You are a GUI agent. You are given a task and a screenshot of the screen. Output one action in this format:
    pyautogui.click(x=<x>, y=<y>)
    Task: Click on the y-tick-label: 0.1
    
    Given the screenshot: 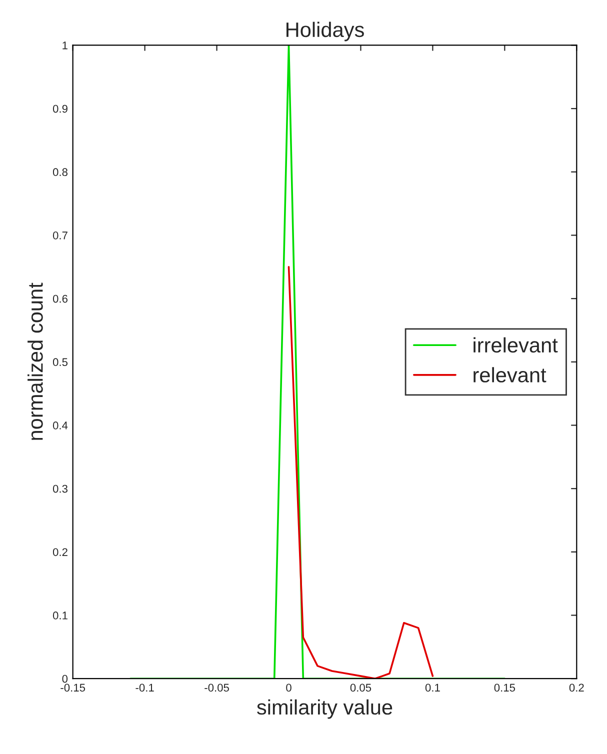 What is the action you would take?
    pyautogui.click(x=60, y=616)
    